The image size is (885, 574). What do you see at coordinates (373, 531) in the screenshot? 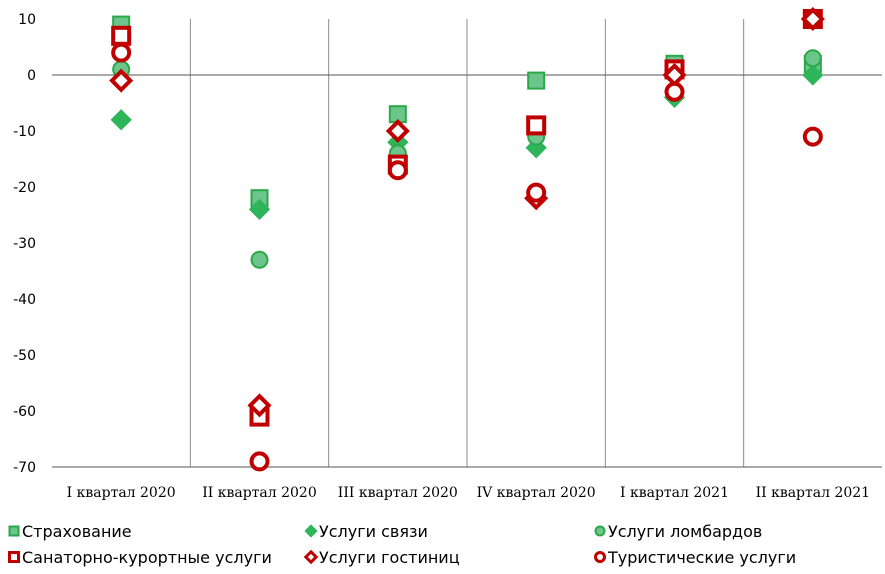
I see `legend-label: Услуги связи` at bounding box center [373, 531].